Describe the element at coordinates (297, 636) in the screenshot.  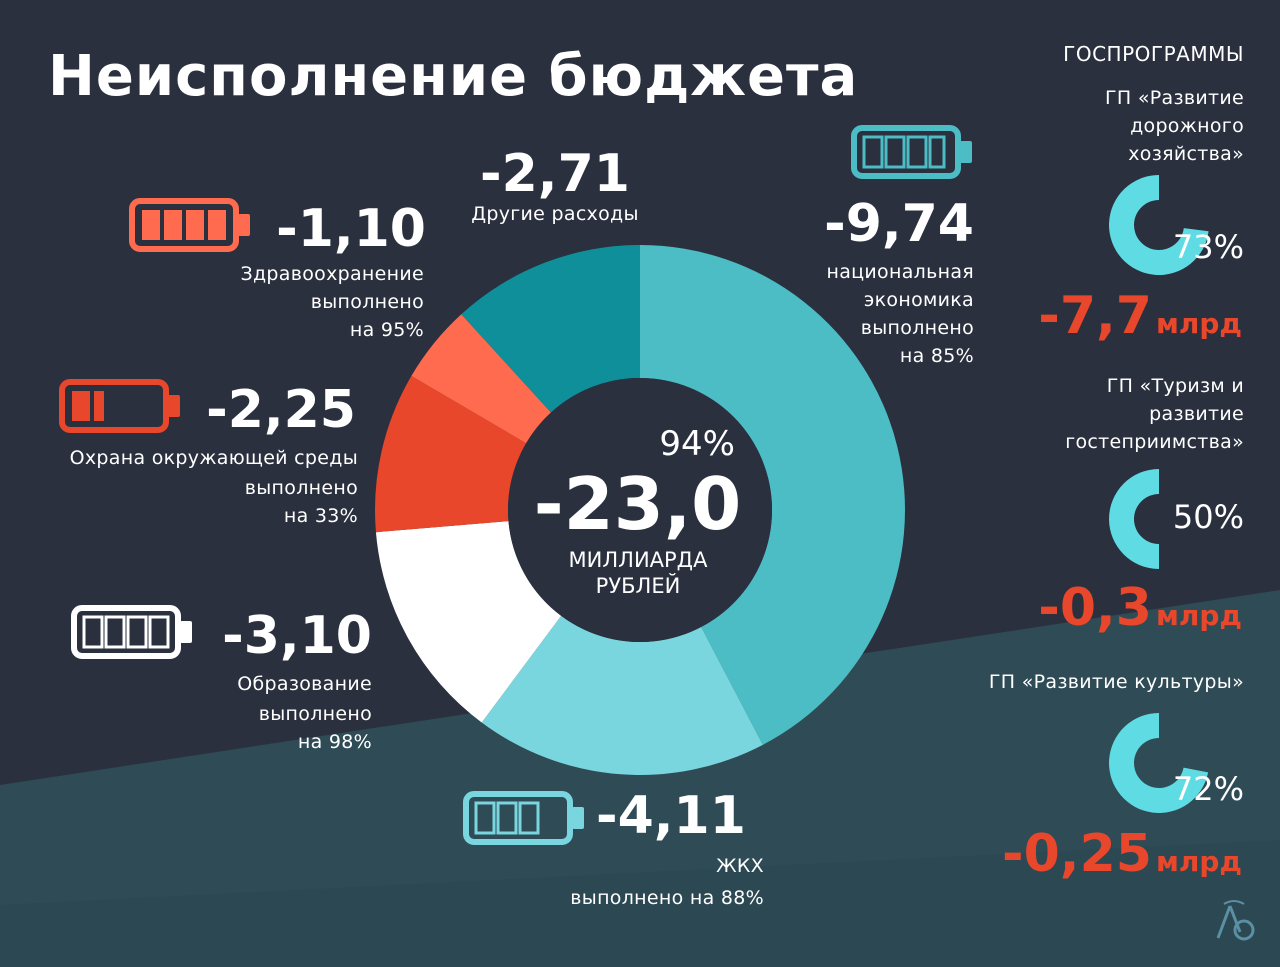
I see `education-value: -3,10` at that location.